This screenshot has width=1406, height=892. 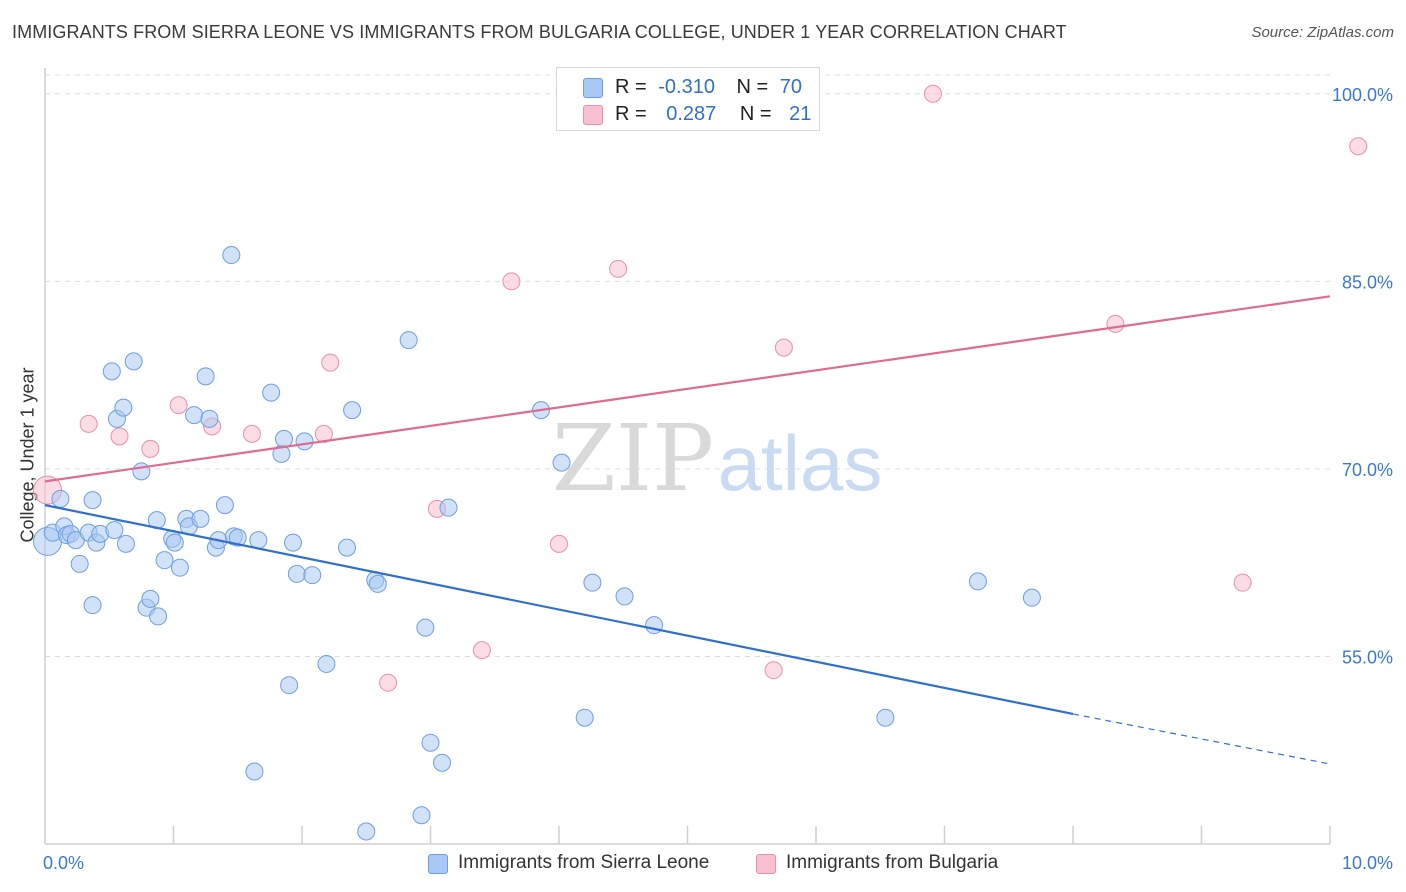 What do you see at coordinates (584, 862) in the screenshot?
I see `bottom-legend-label-sierra: Immigrants from Sierra Leone` at bounding box center [584, 862].